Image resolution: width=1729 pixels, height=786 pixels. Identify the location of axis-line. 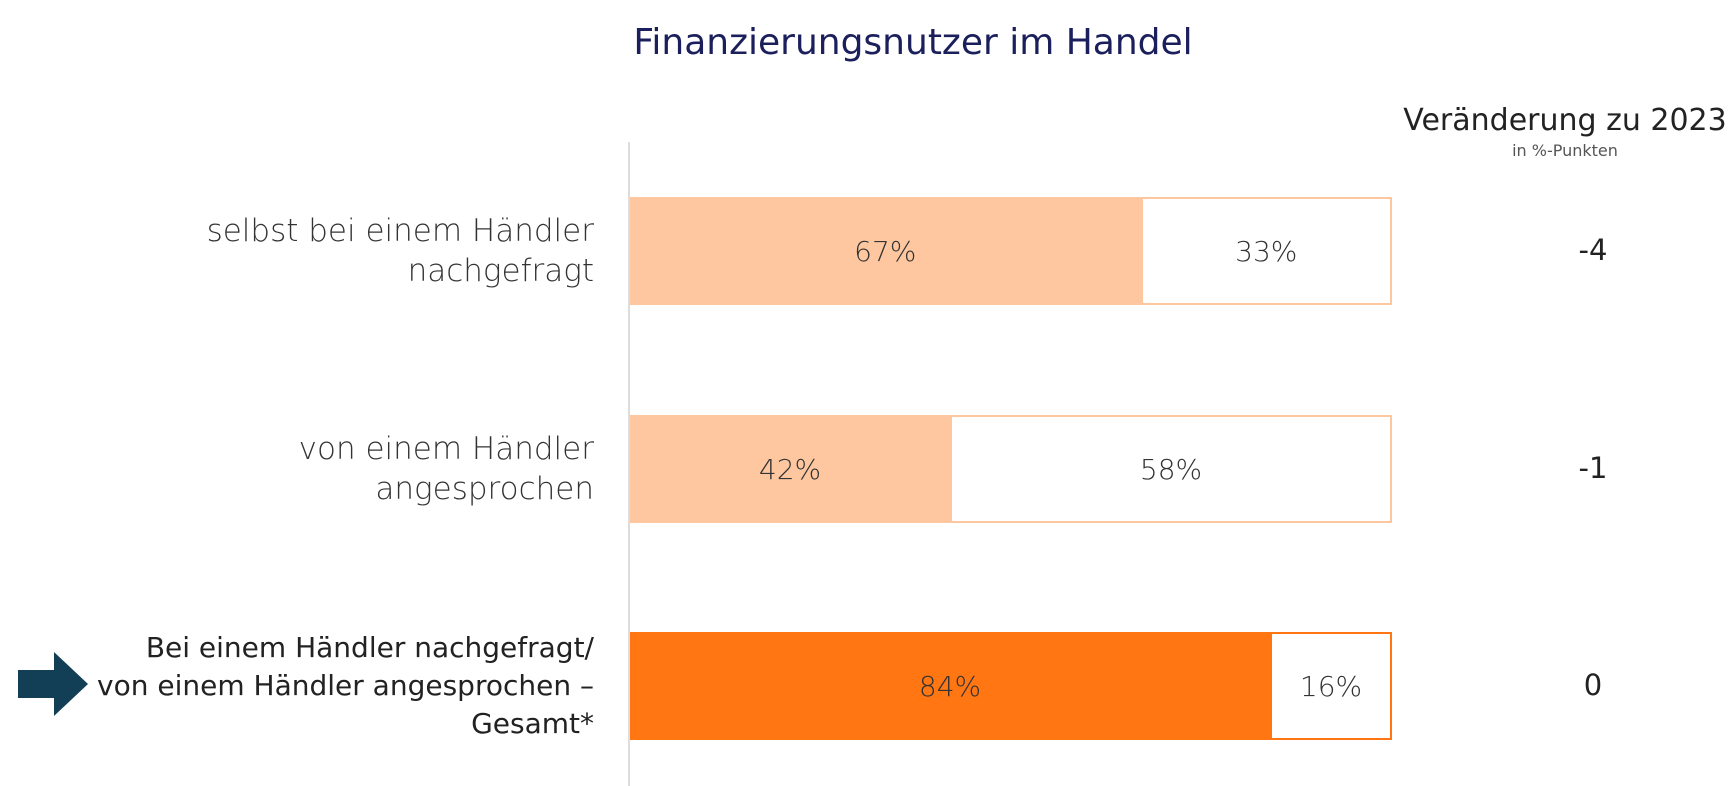
(629, 464).